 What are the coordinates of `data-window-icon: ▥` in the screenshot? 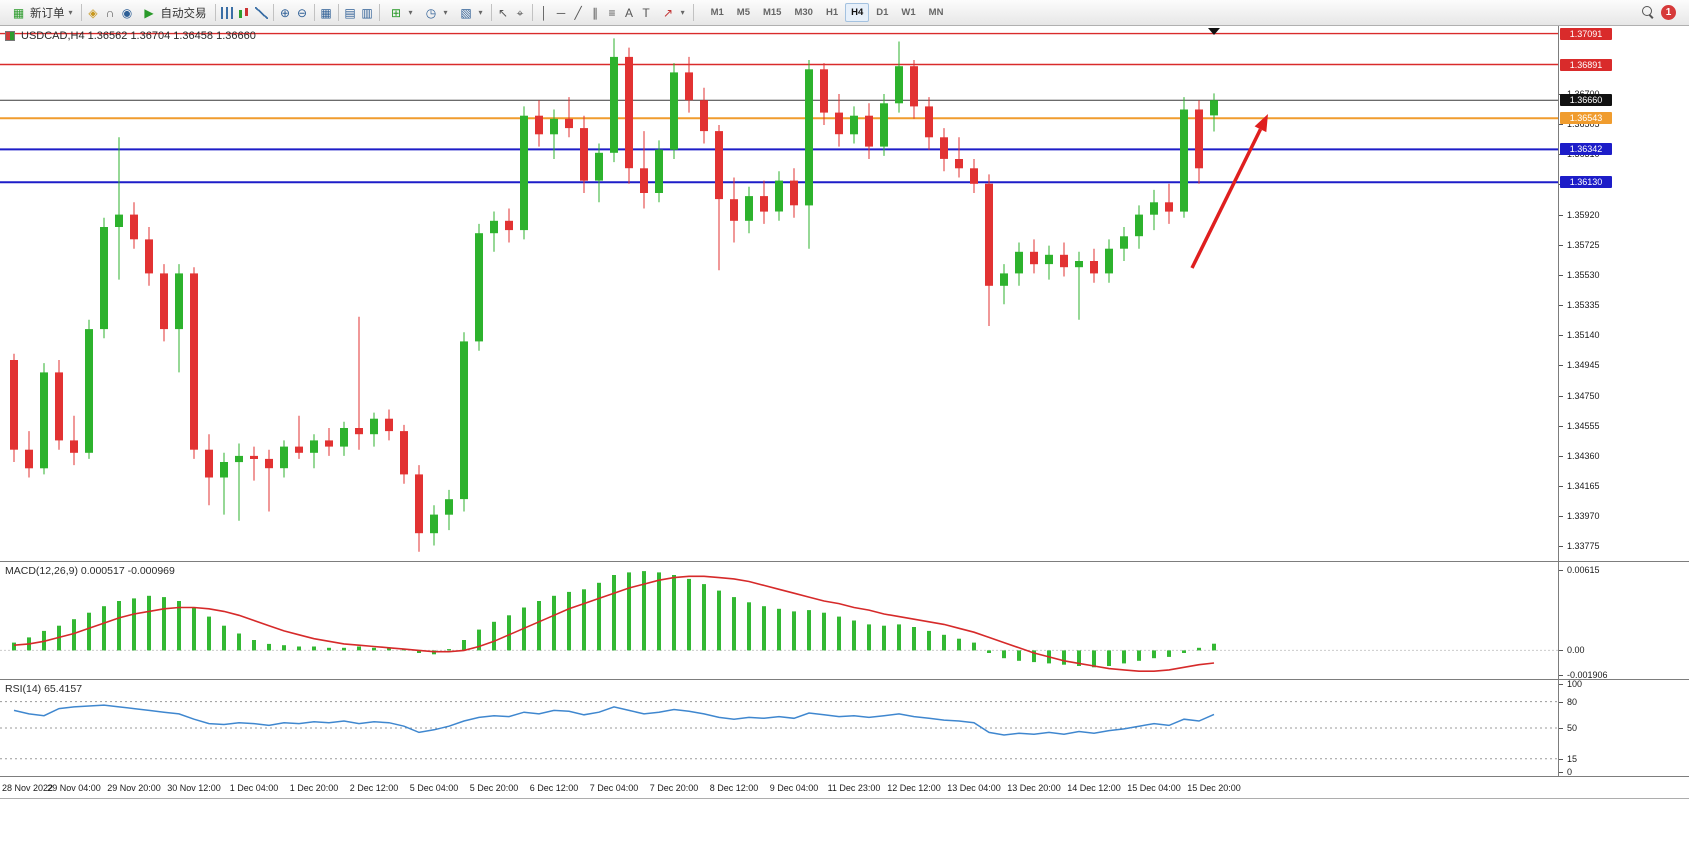 It's located at (367, 12).